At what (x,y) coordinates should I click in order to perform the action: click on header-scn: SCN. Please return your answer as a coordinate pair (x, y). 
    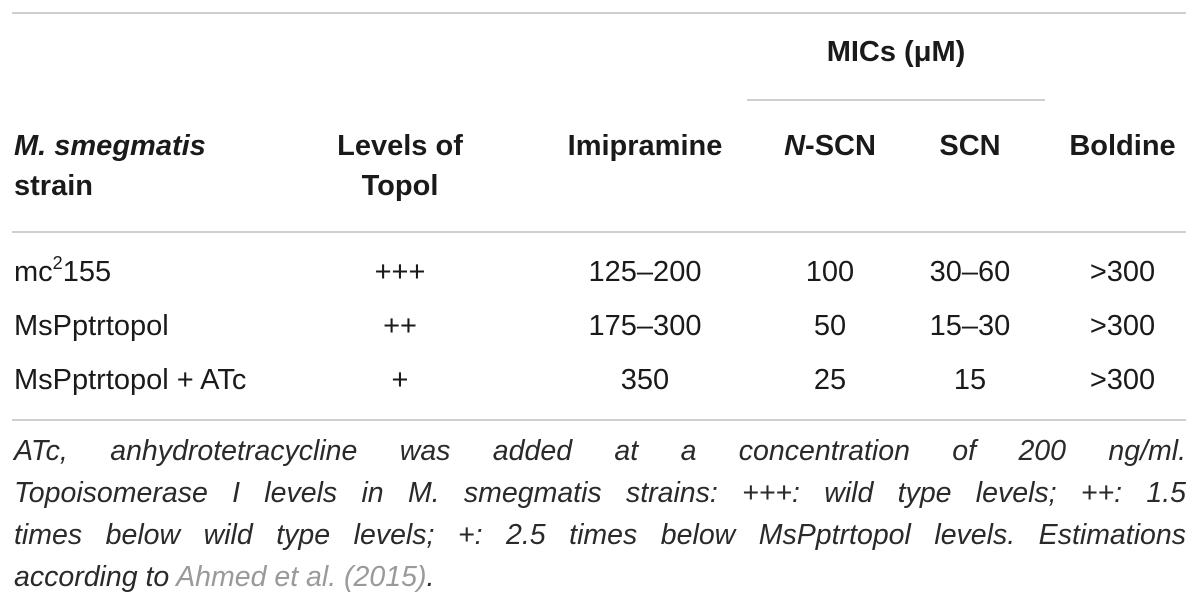
    Looking at the image, I should click on (970, 146).